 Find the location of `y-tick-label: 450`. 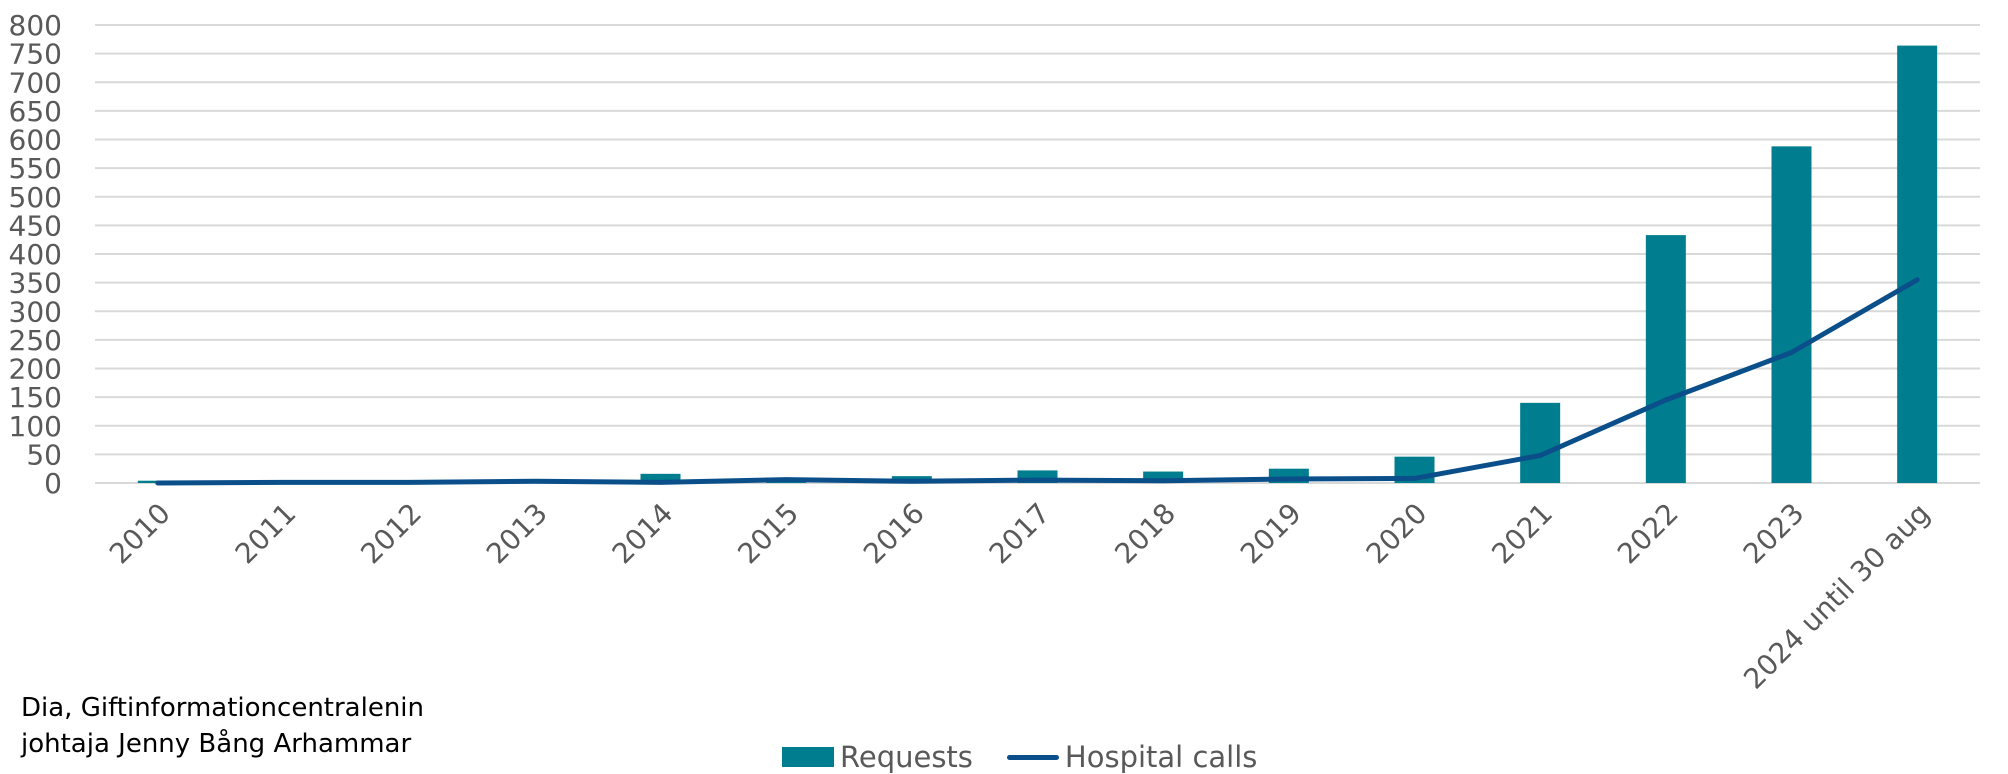

y-tick-label: 450 is located at coordinates (35, 225).